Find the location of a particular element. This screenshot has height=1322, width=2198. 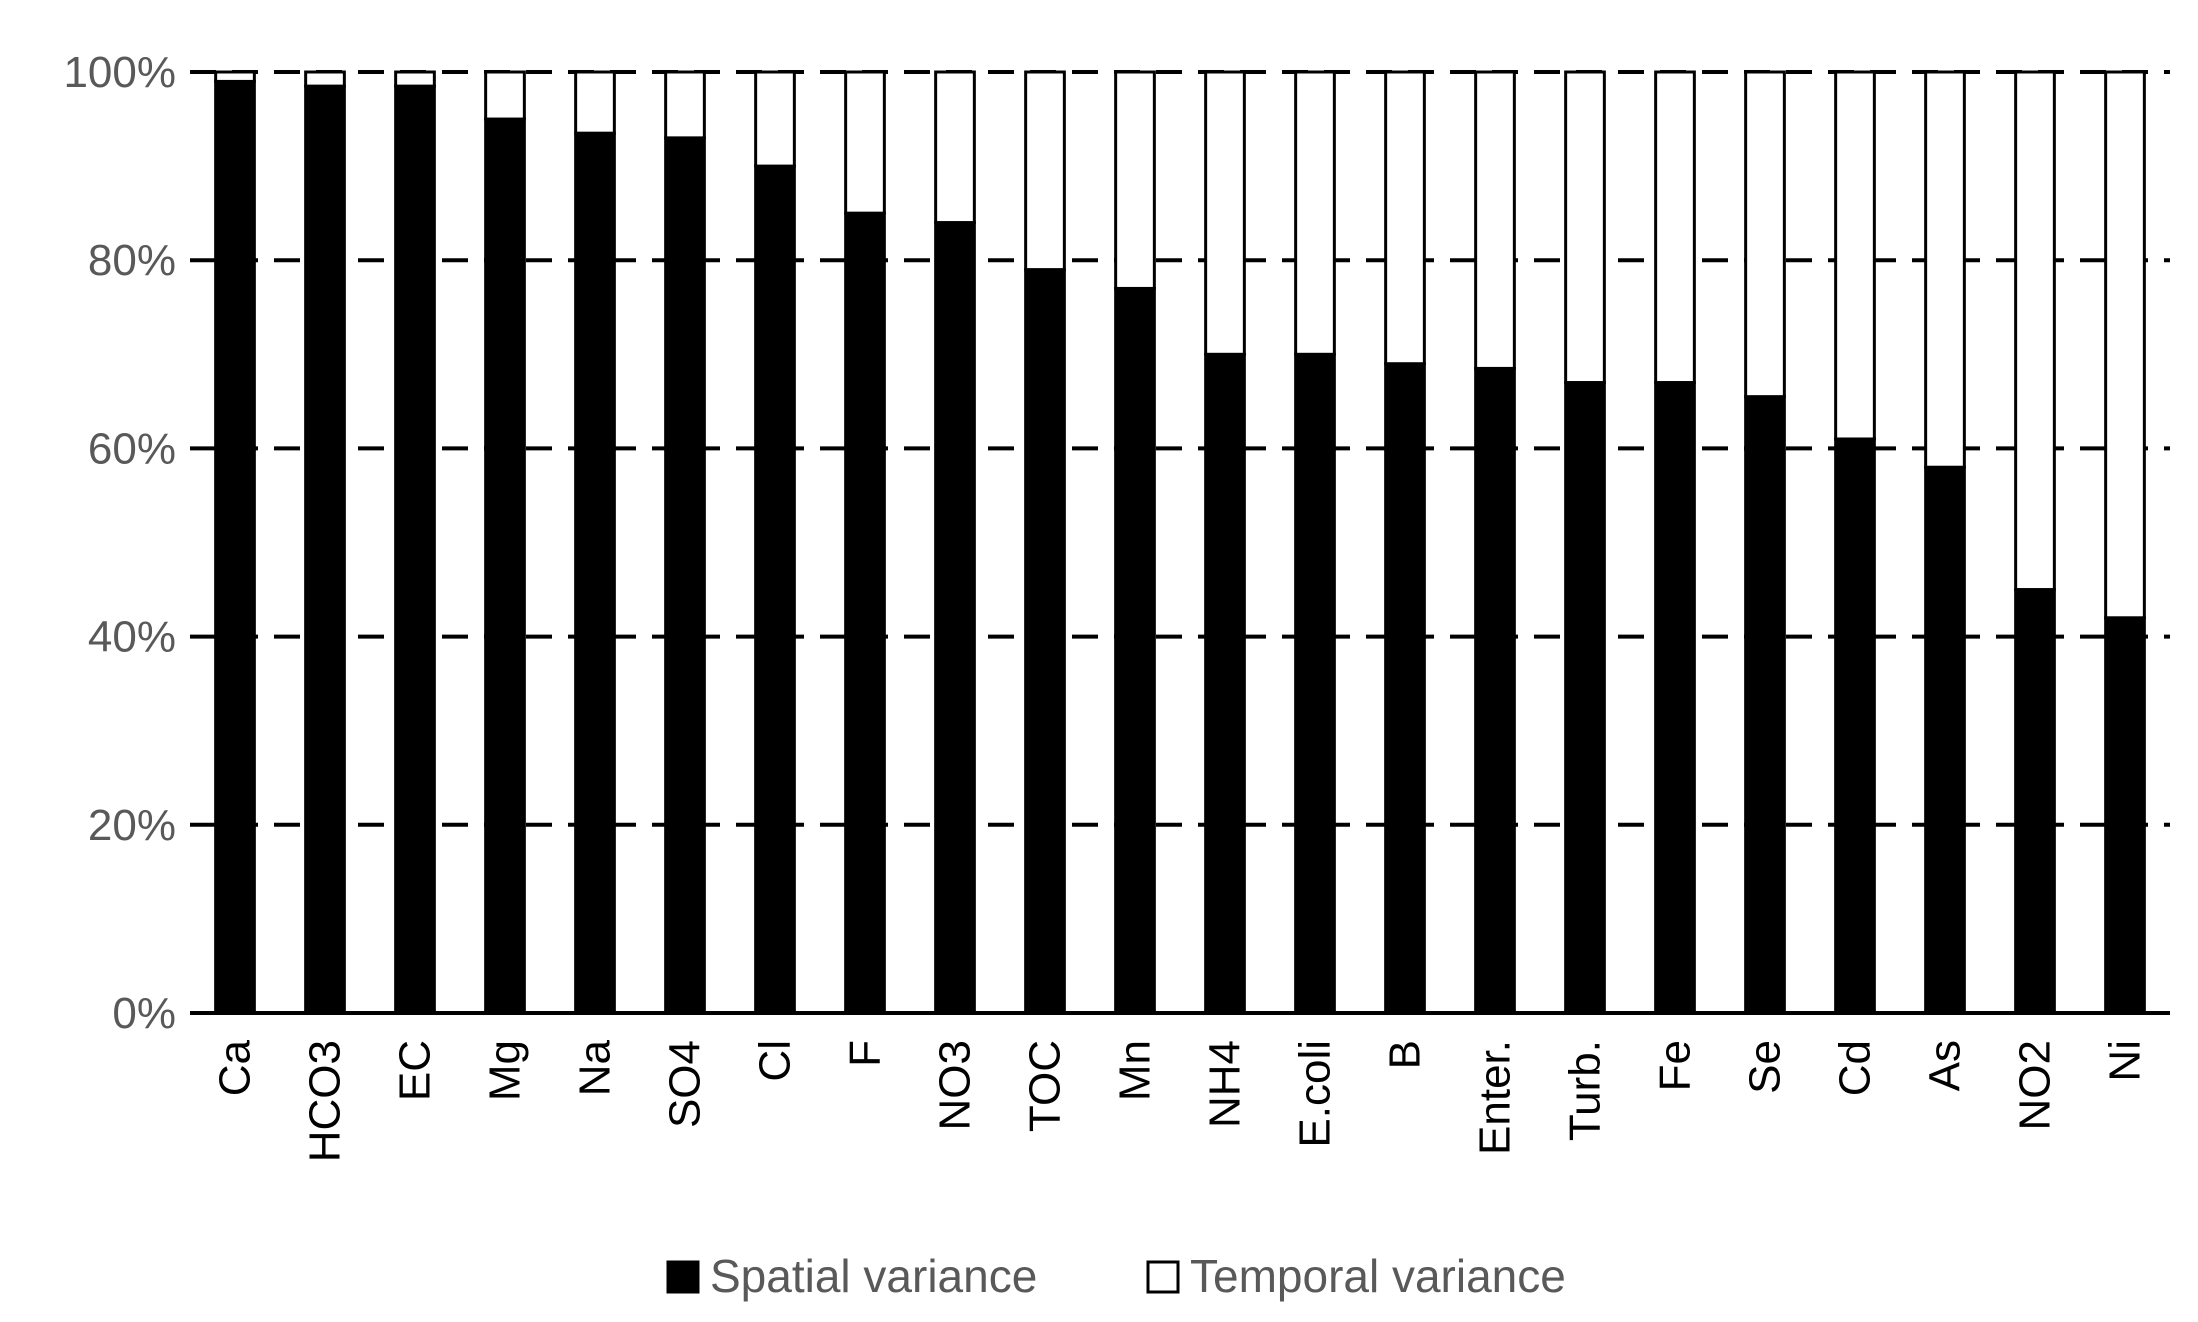

y-tick-label: 80% is located at coordinates (132, 260).